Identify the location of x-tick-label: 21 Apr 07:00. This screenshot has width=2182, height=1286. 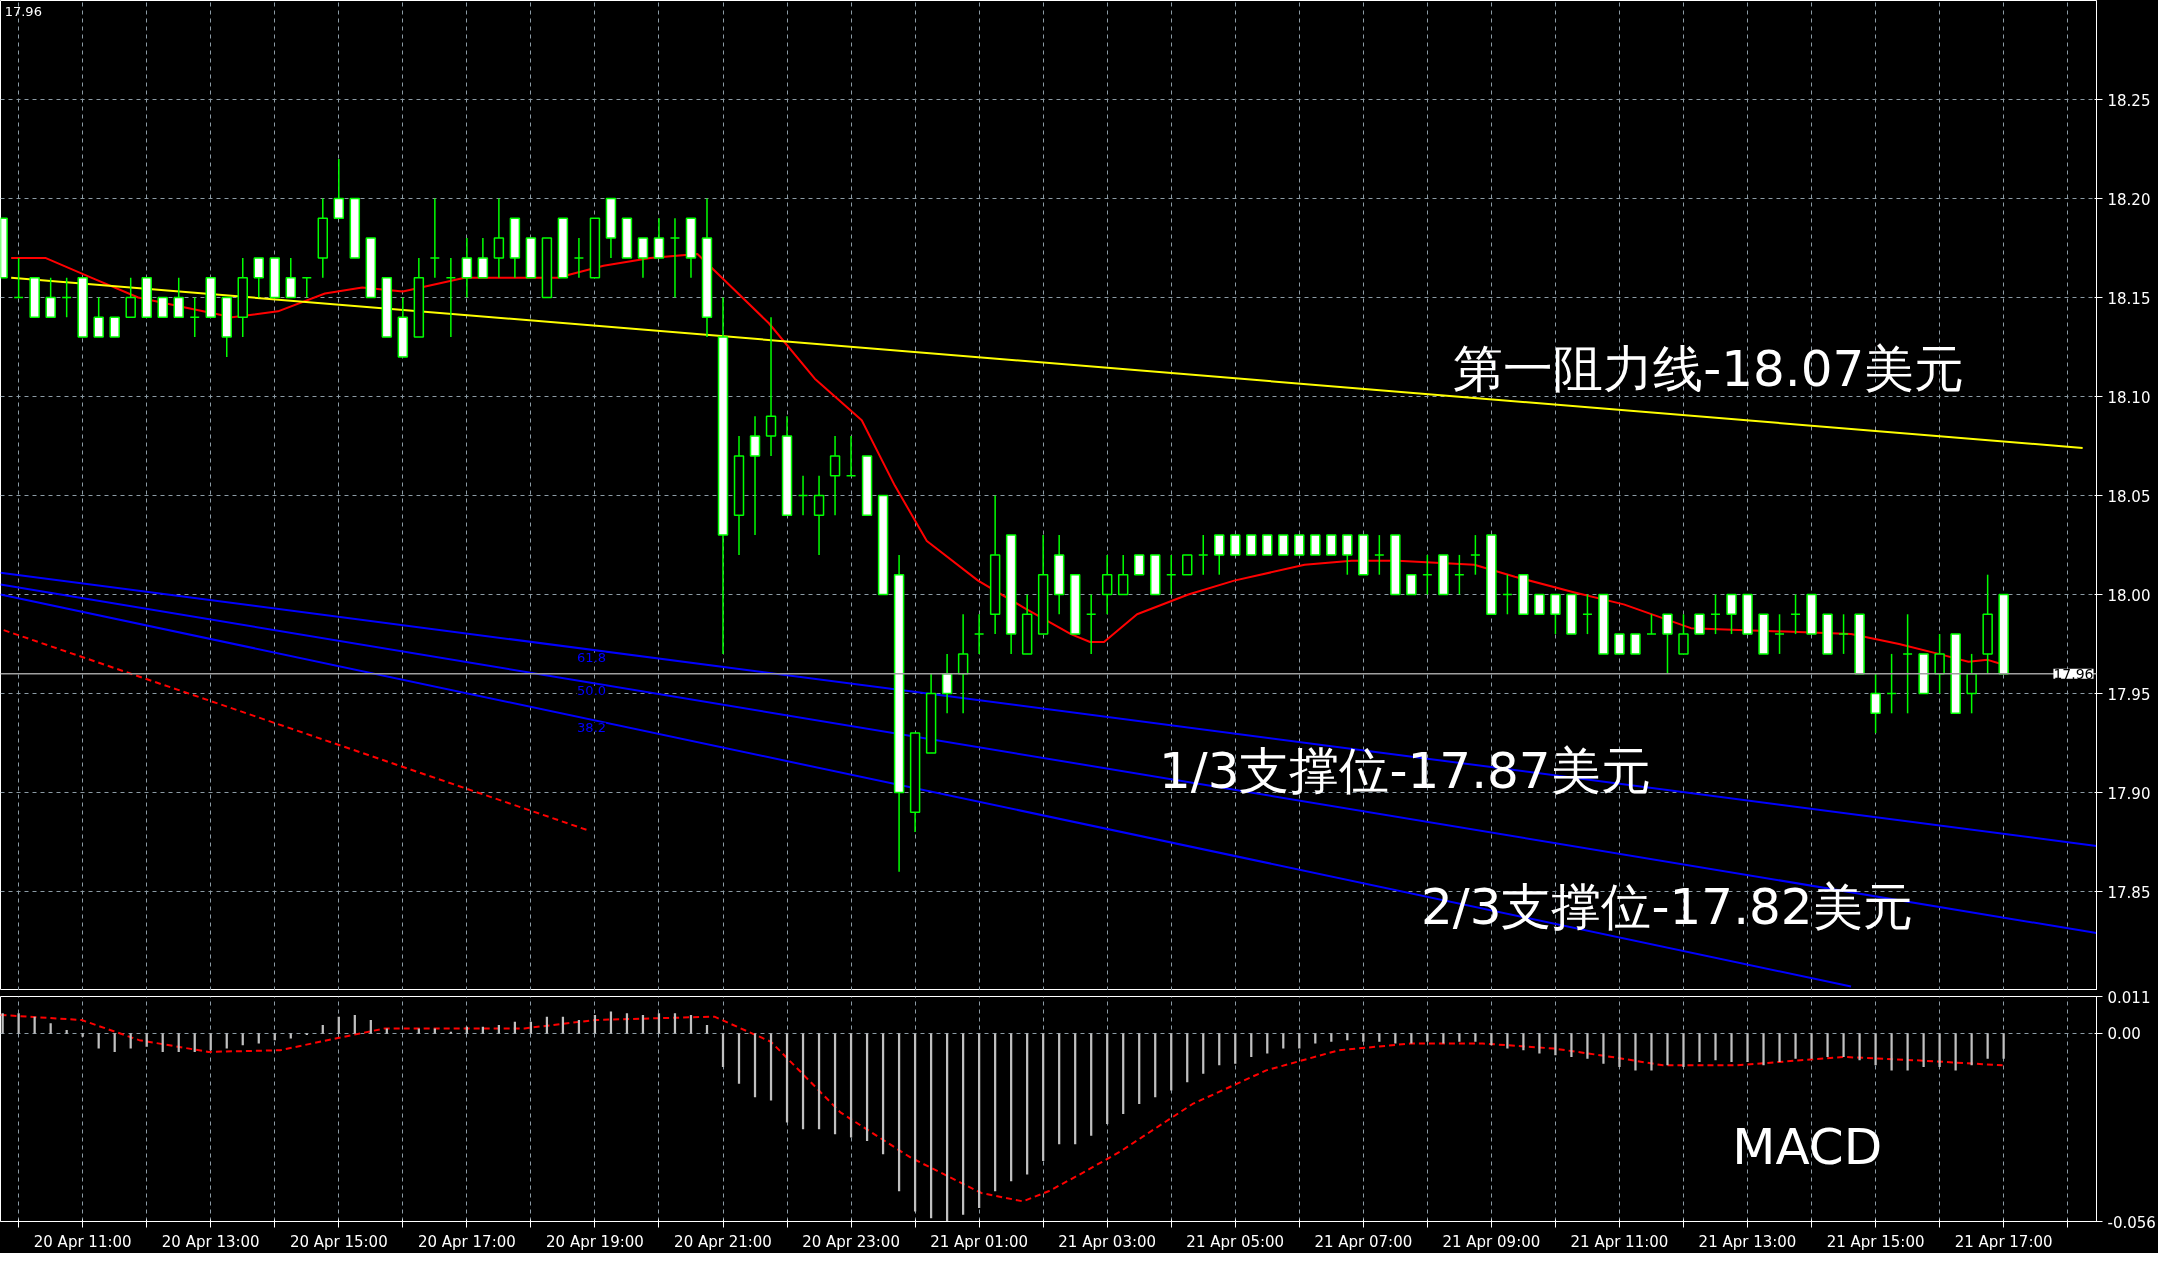
(1363, 1241).